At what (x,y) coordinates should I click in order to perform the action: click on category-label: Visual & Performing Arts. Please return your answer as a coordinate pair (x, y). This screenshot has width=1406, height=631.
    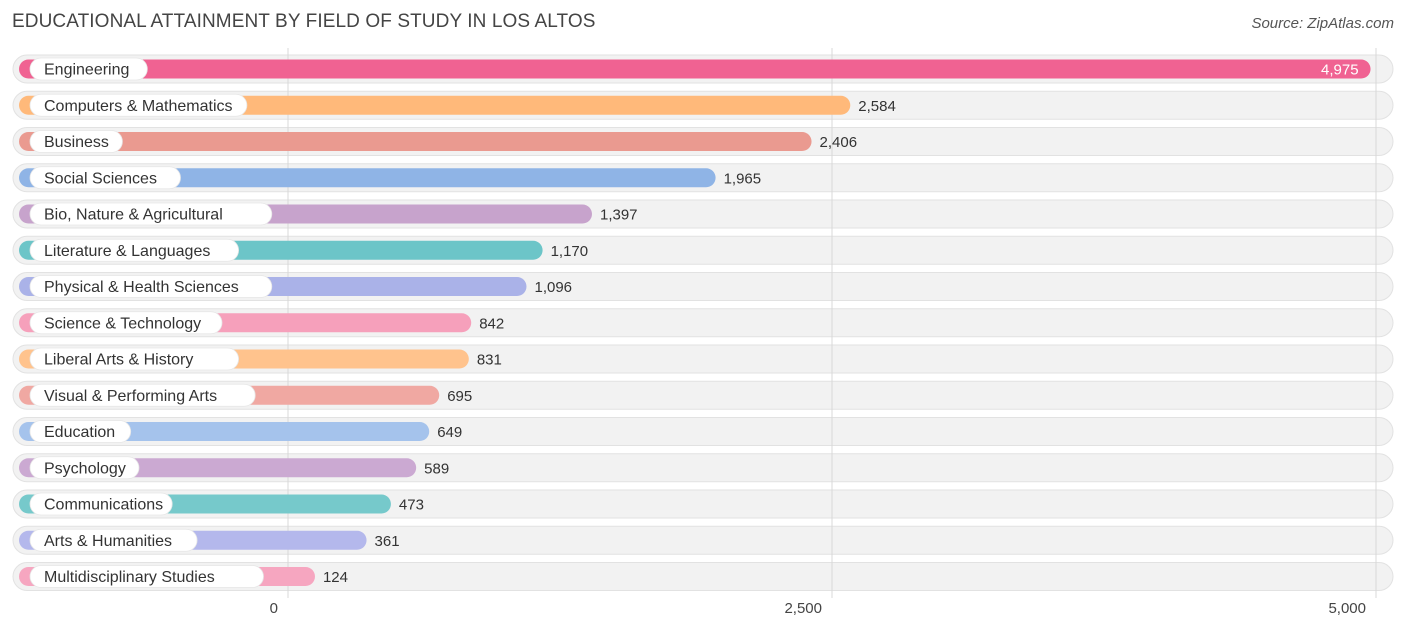
    Looking at the image, I should click on (130, 396).